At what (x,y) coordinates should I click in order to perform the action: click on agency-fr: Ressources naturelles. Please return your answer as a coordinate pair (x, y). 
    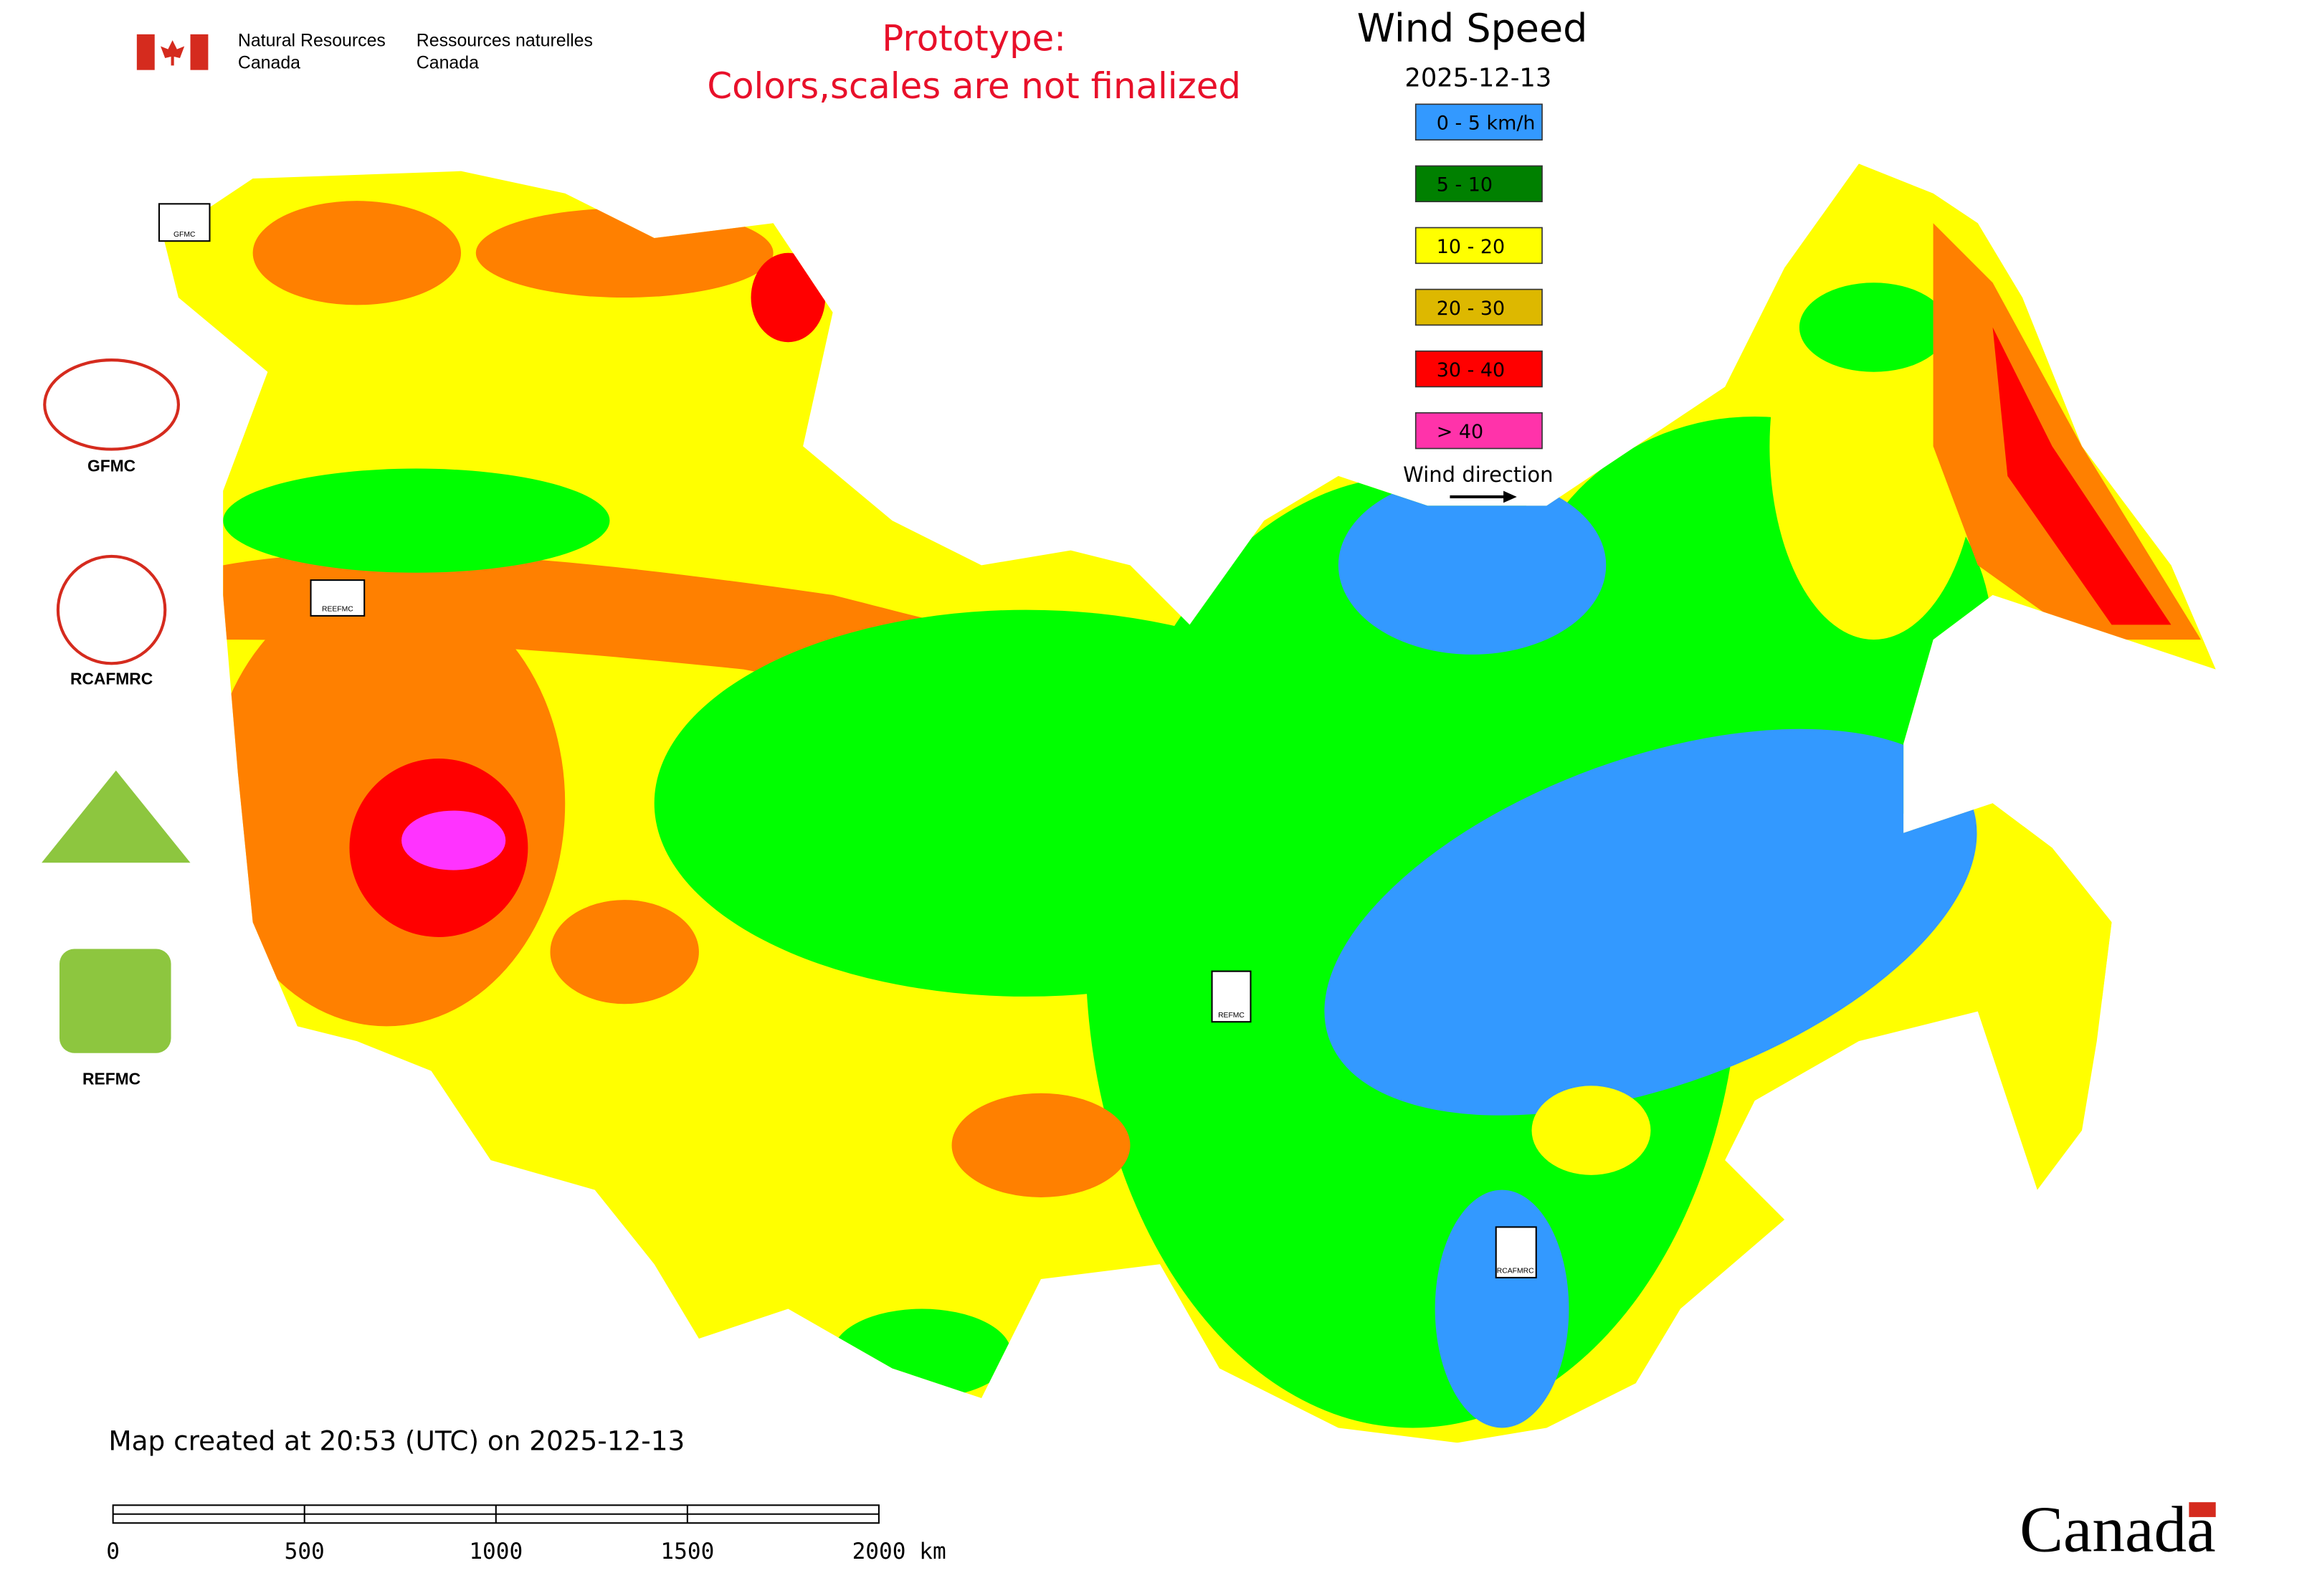
    Looking at the image, I should click on (505, 40).